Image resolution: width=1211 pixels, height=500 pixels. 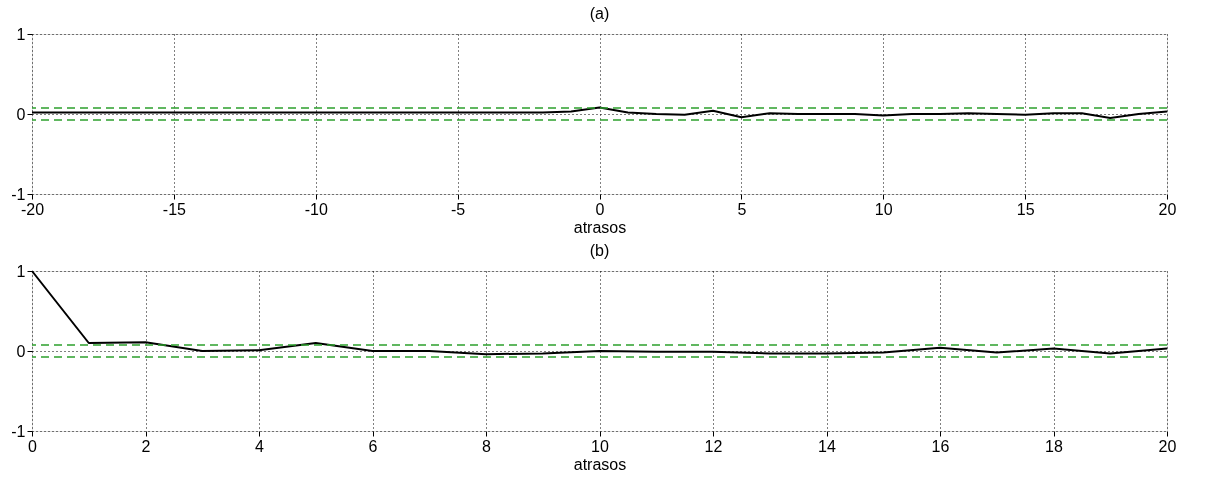 I want to click on chart-title: (b), so click(x=599, y=250).